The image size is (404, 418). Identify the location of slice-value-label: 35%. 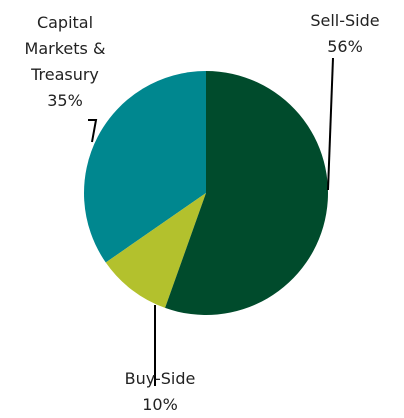
(65, 100).